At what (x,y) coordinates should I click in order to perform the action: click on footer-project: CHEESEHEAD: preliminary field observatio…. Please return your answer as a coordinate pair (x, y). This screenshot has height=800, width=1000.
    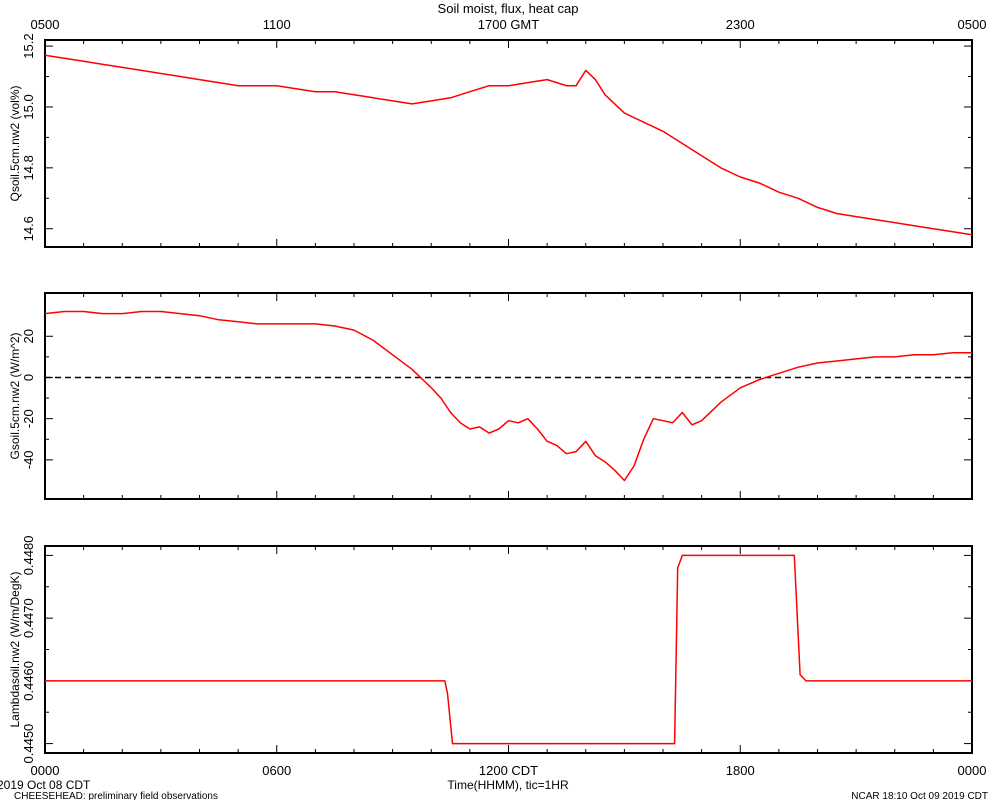
    Looking at the image, I should click on (116, 795).